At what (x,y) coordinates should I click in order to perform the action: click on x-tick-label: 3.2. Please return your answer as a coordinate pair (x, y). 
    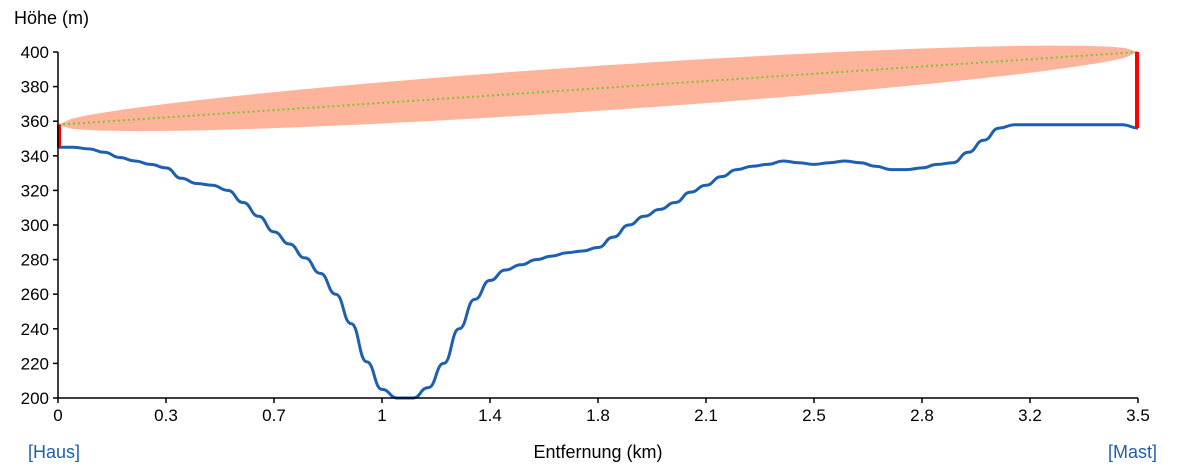
    Looking at the image, I should click on (1030, 415).